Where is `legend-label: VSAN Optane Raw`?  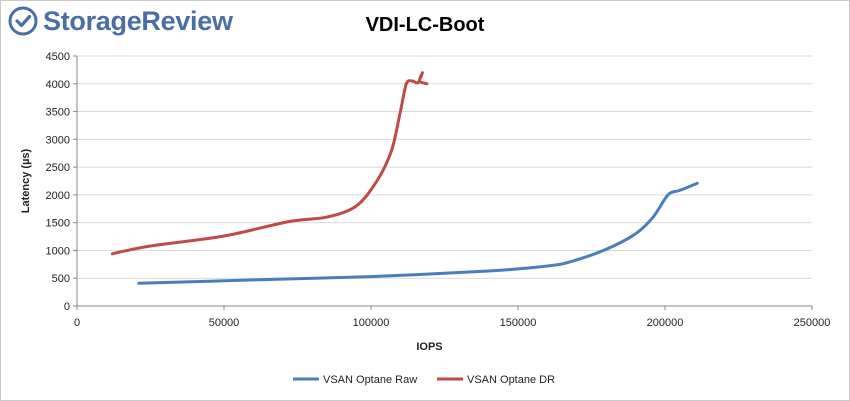
legend-label: VSAN Optane Raw is located at coordinates (370, 380).